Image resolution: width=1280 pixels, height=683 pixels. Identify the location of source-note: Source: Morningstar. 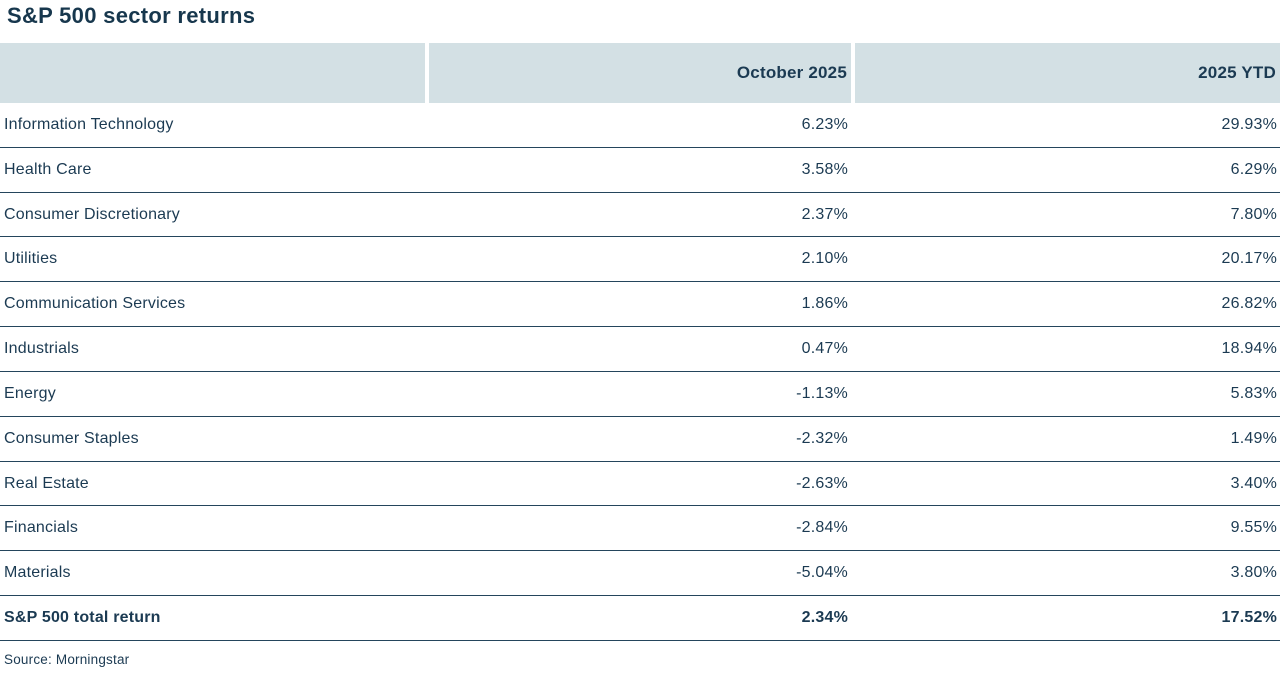
(67, 659).